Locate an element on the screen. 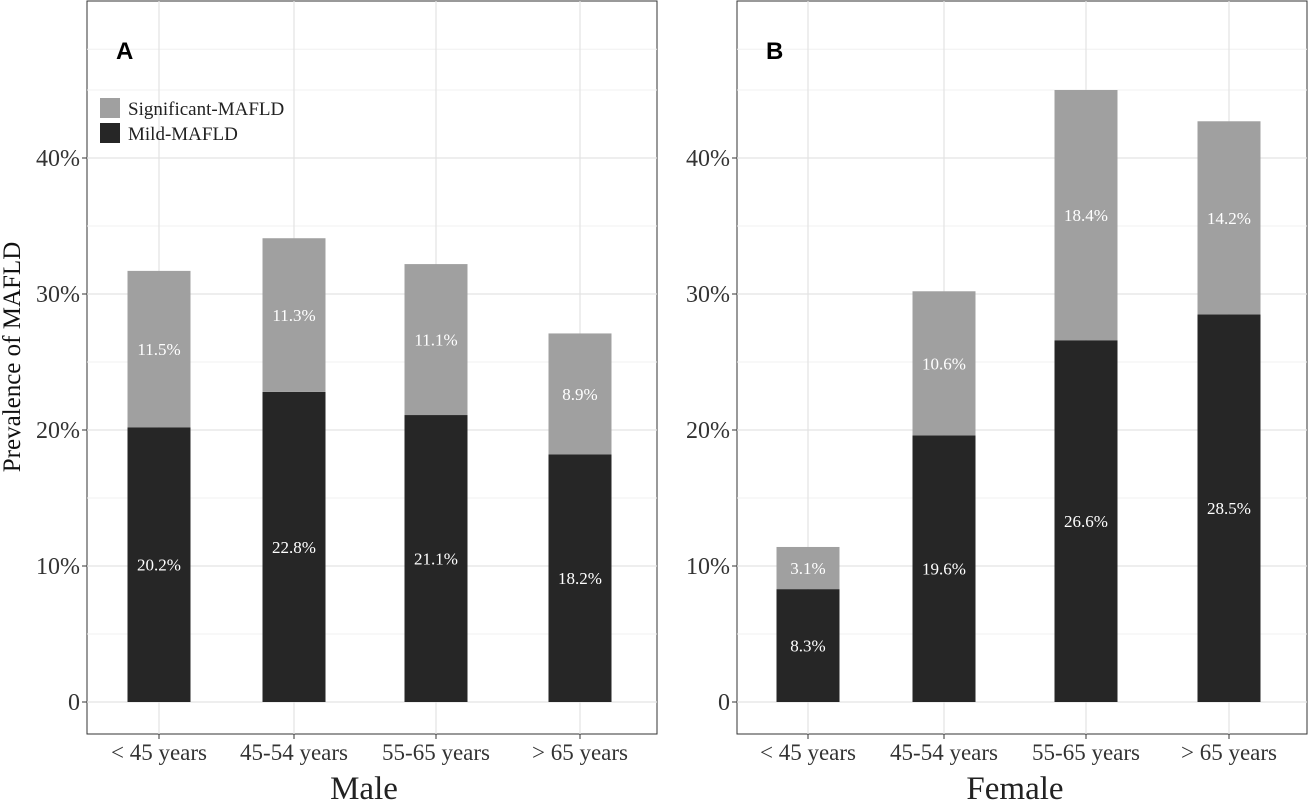 The image size is (1310, 802). data-label-significant: 10.6% is located at coordinates (944, 363).